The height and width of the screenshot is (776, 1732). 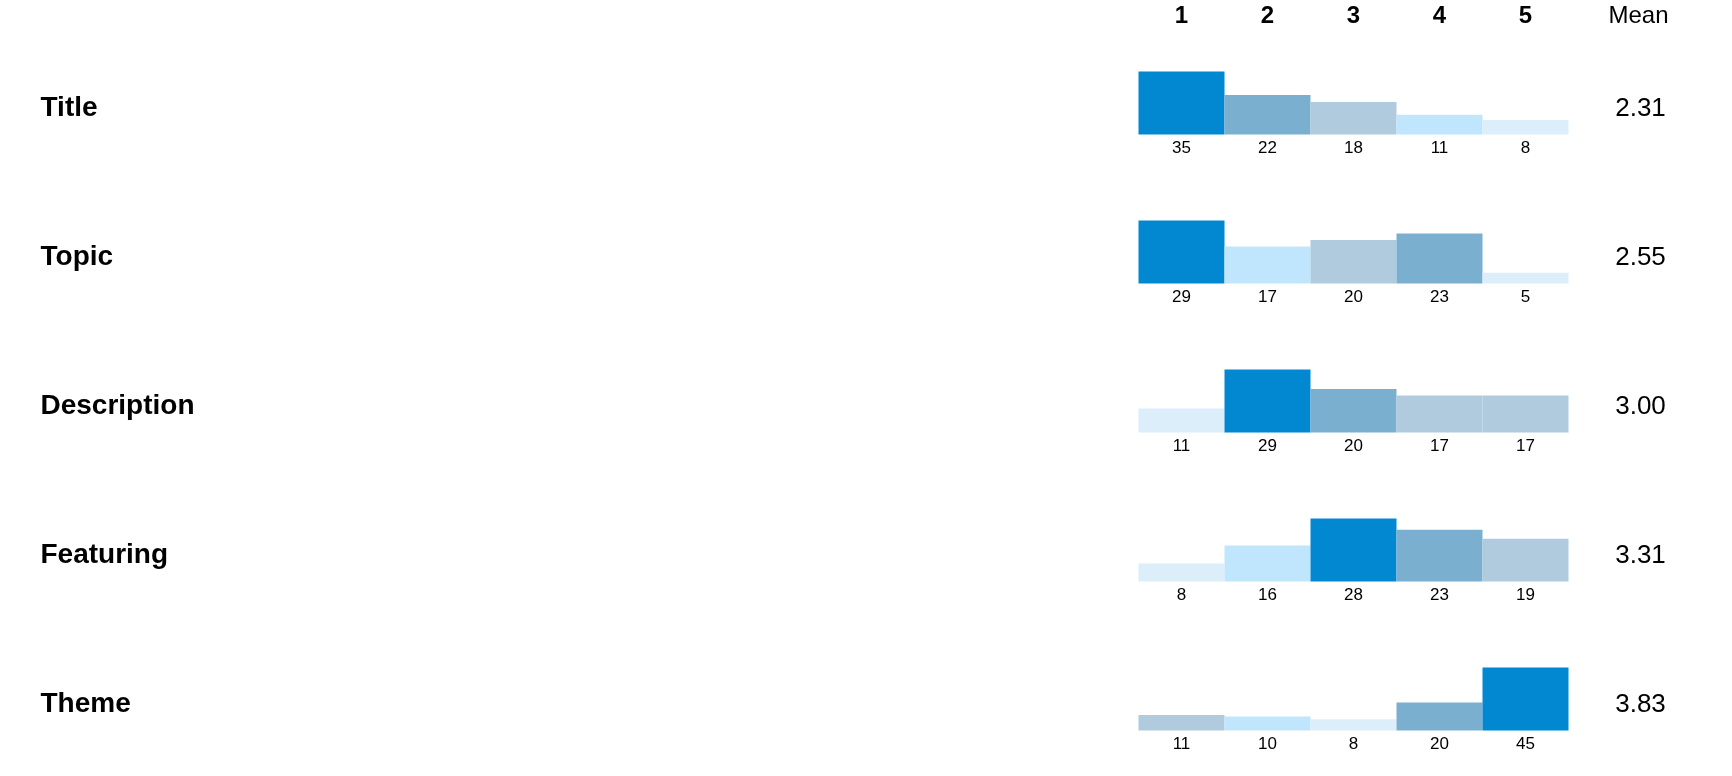 What do you see at coordinates (1267, 14) in the screenshot?
I see `x-tick-label: 2` at bounding box center [1267, 14].